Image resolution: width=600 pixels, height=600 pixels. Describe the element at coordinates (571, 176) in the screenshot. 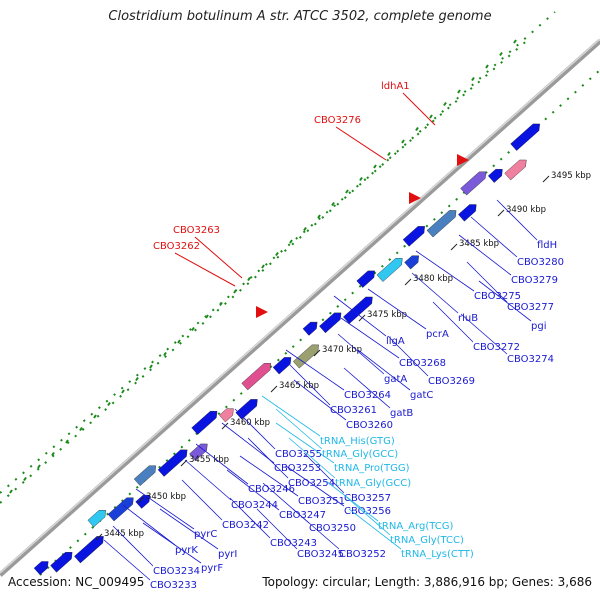

I see `kbp-tick-label: 3495 kbp` at that location.